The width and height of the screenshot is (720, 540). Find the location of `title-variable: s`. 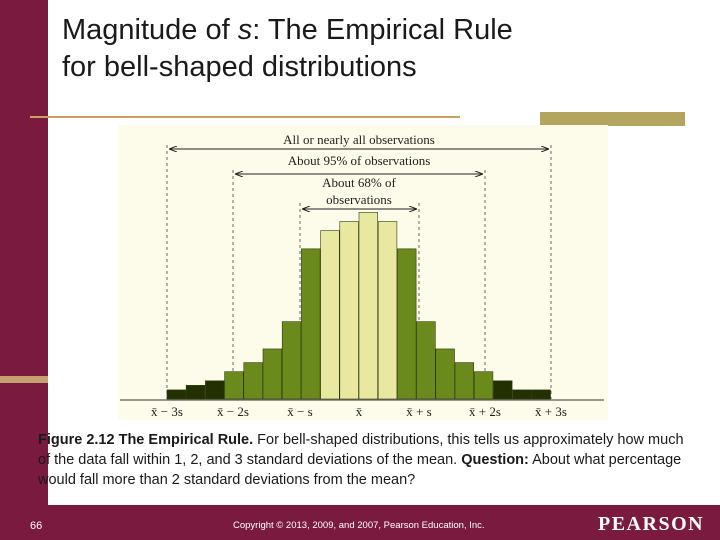

title-variable: s is located at coordinates (245, 30).